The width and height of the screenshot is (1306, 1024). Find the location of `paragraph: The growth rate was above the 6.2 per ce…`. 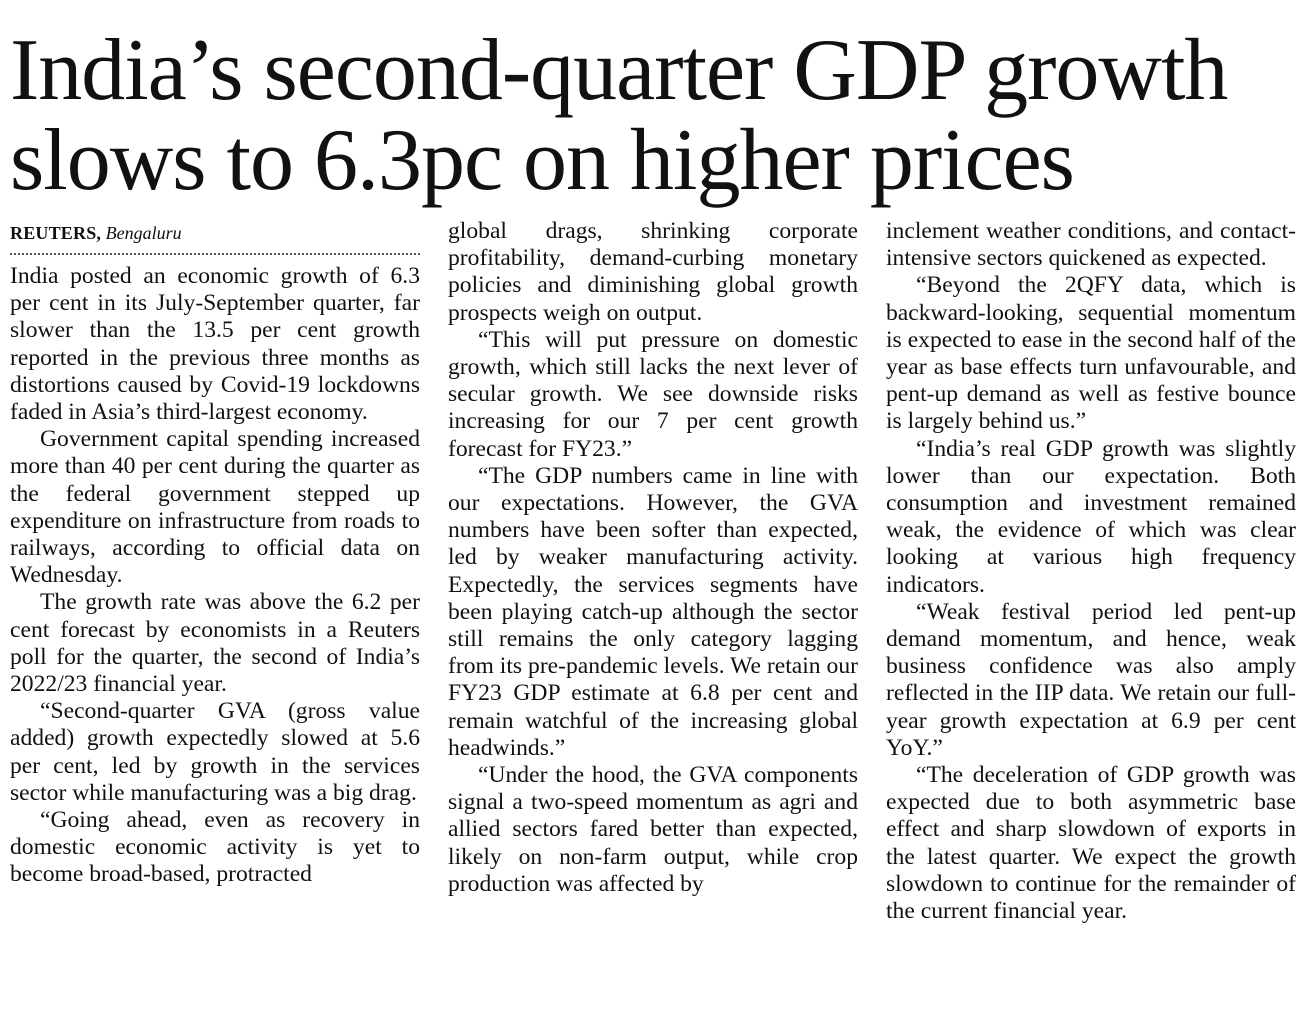

paragraph: The growth rate was above the 6.2 per ce… is located at coordinates (215, 643).